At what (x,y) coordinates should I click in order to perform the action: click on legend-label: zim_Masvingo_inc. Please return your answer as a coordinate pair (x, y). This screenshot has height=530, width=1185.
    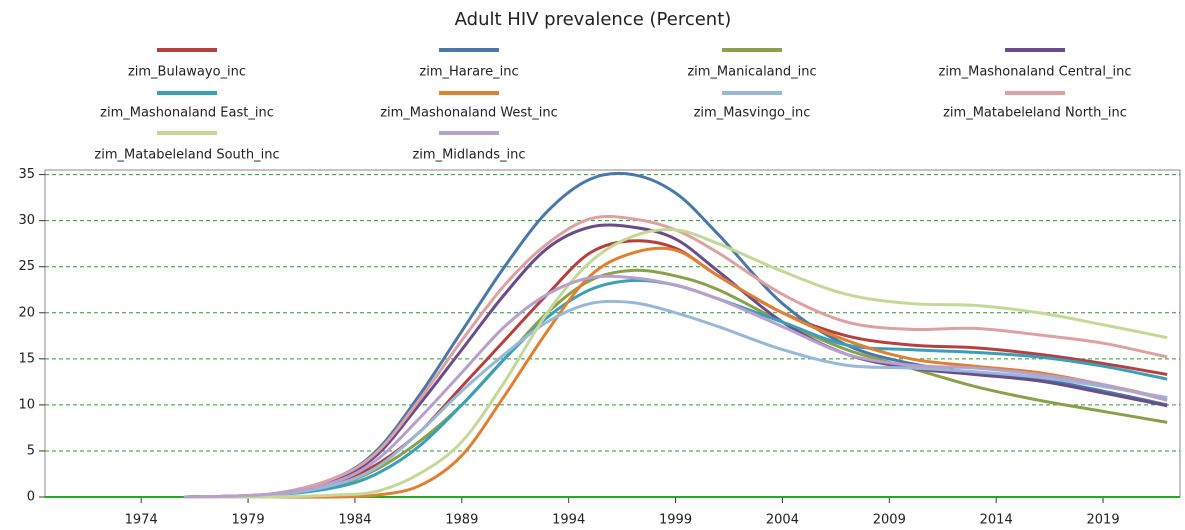
    Looking at the image, I should click on (752, 113).